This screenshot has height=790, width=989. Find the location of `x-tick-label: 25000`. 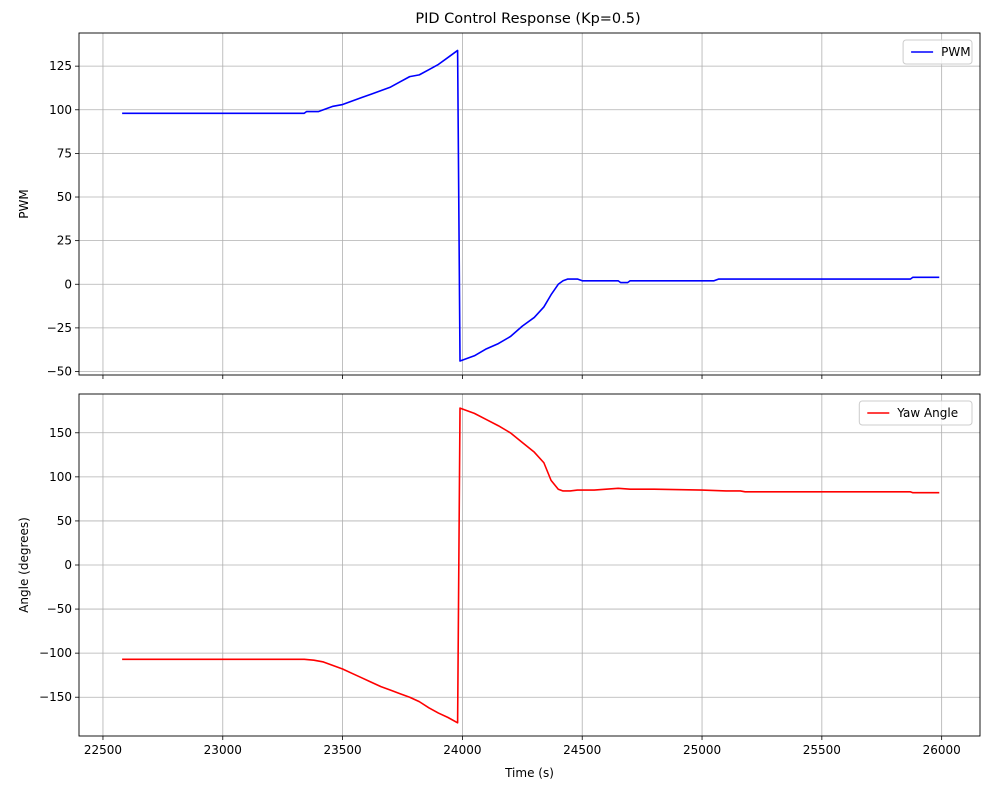

x-tick-label: 25000 is located at coordinates (702, 750).